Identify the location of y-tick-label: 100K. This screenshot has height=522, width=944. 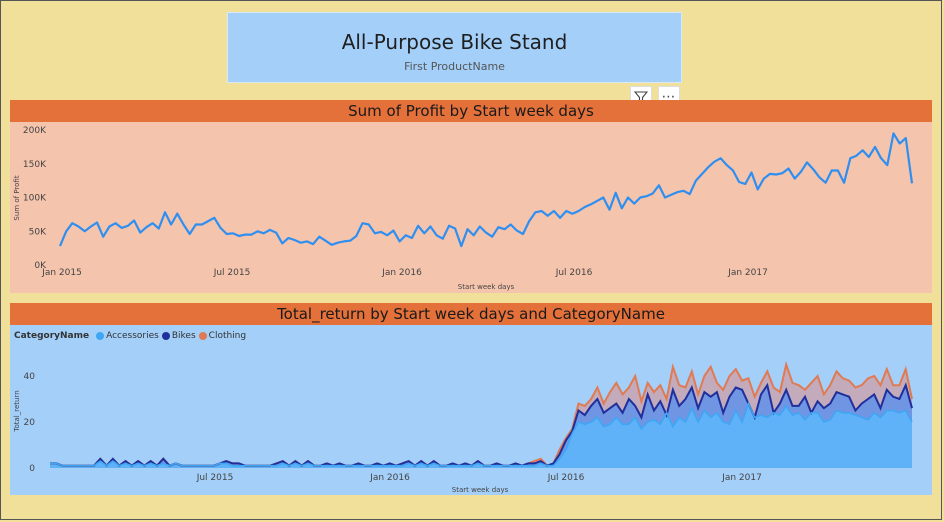
(35, 199).